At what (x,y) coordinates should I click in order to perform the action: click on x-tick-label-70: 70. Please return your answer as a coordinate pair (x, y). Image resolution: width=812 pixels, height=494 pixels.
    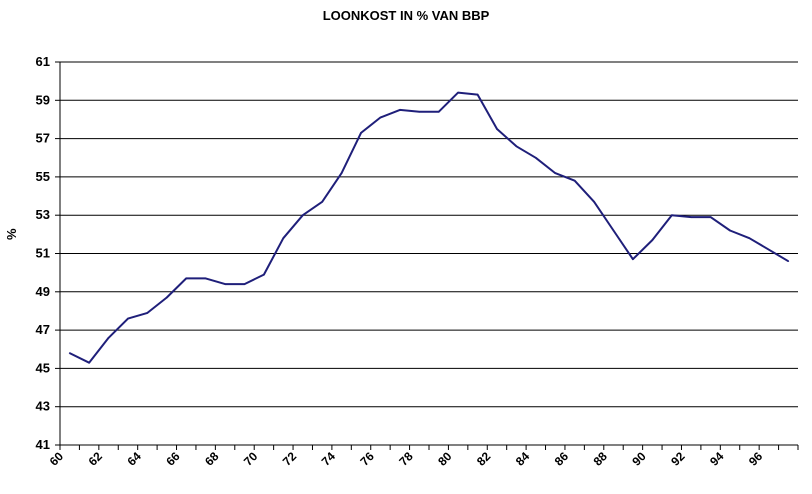
    Looking at the image, I should click on (251, 459).